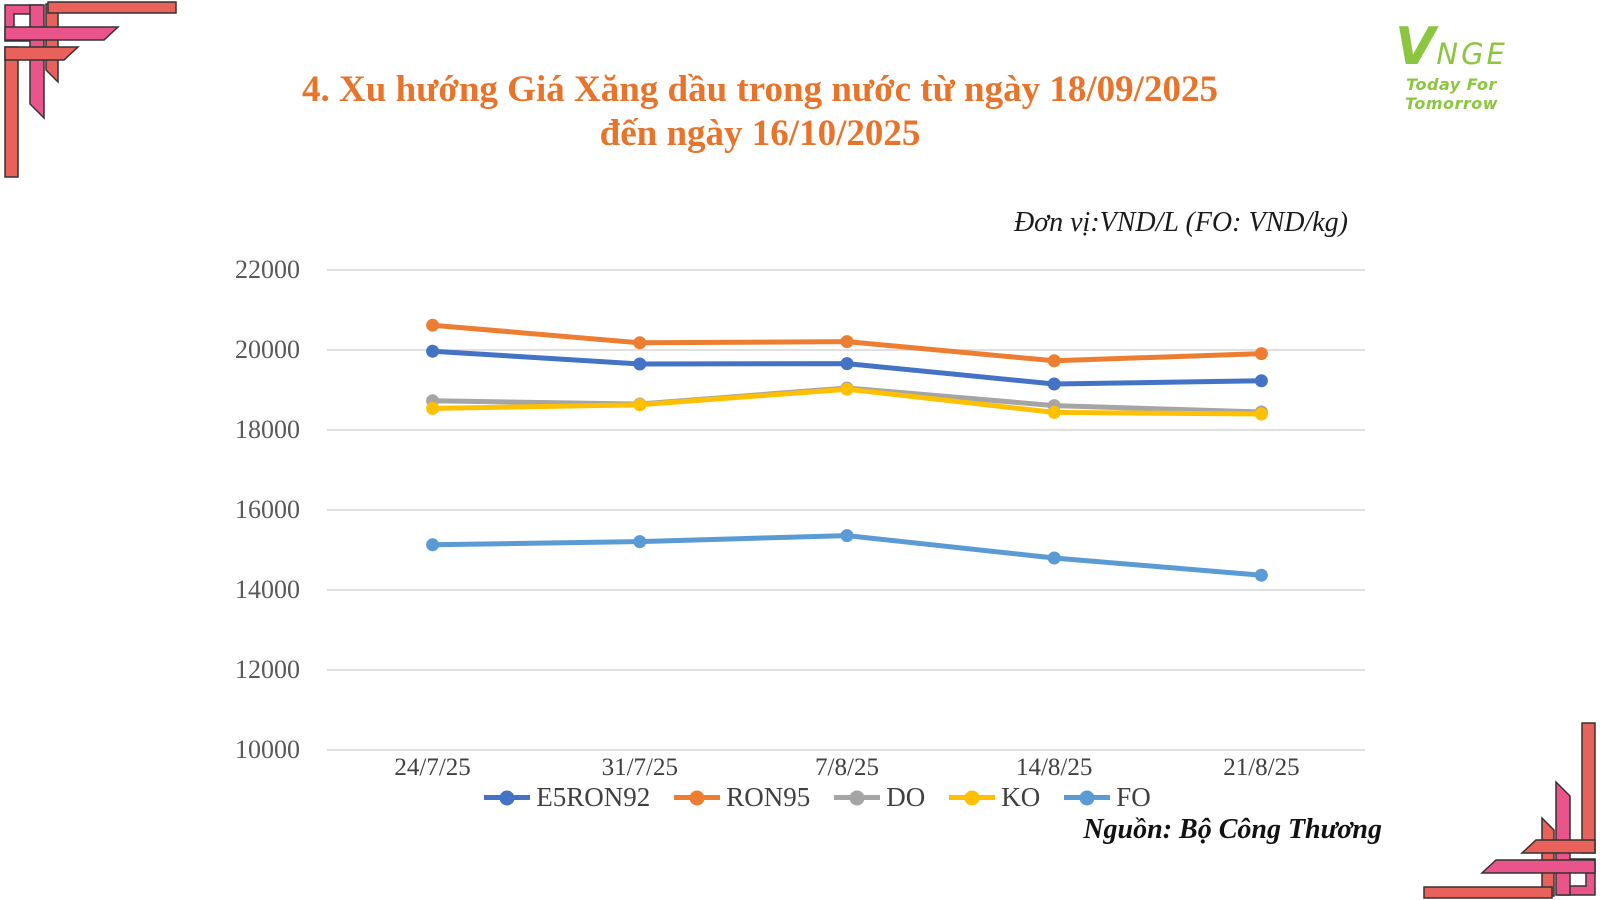  Describe the element at coordinates (1133, 797) in the screenshot. I see `legend-label: FO` at that location.